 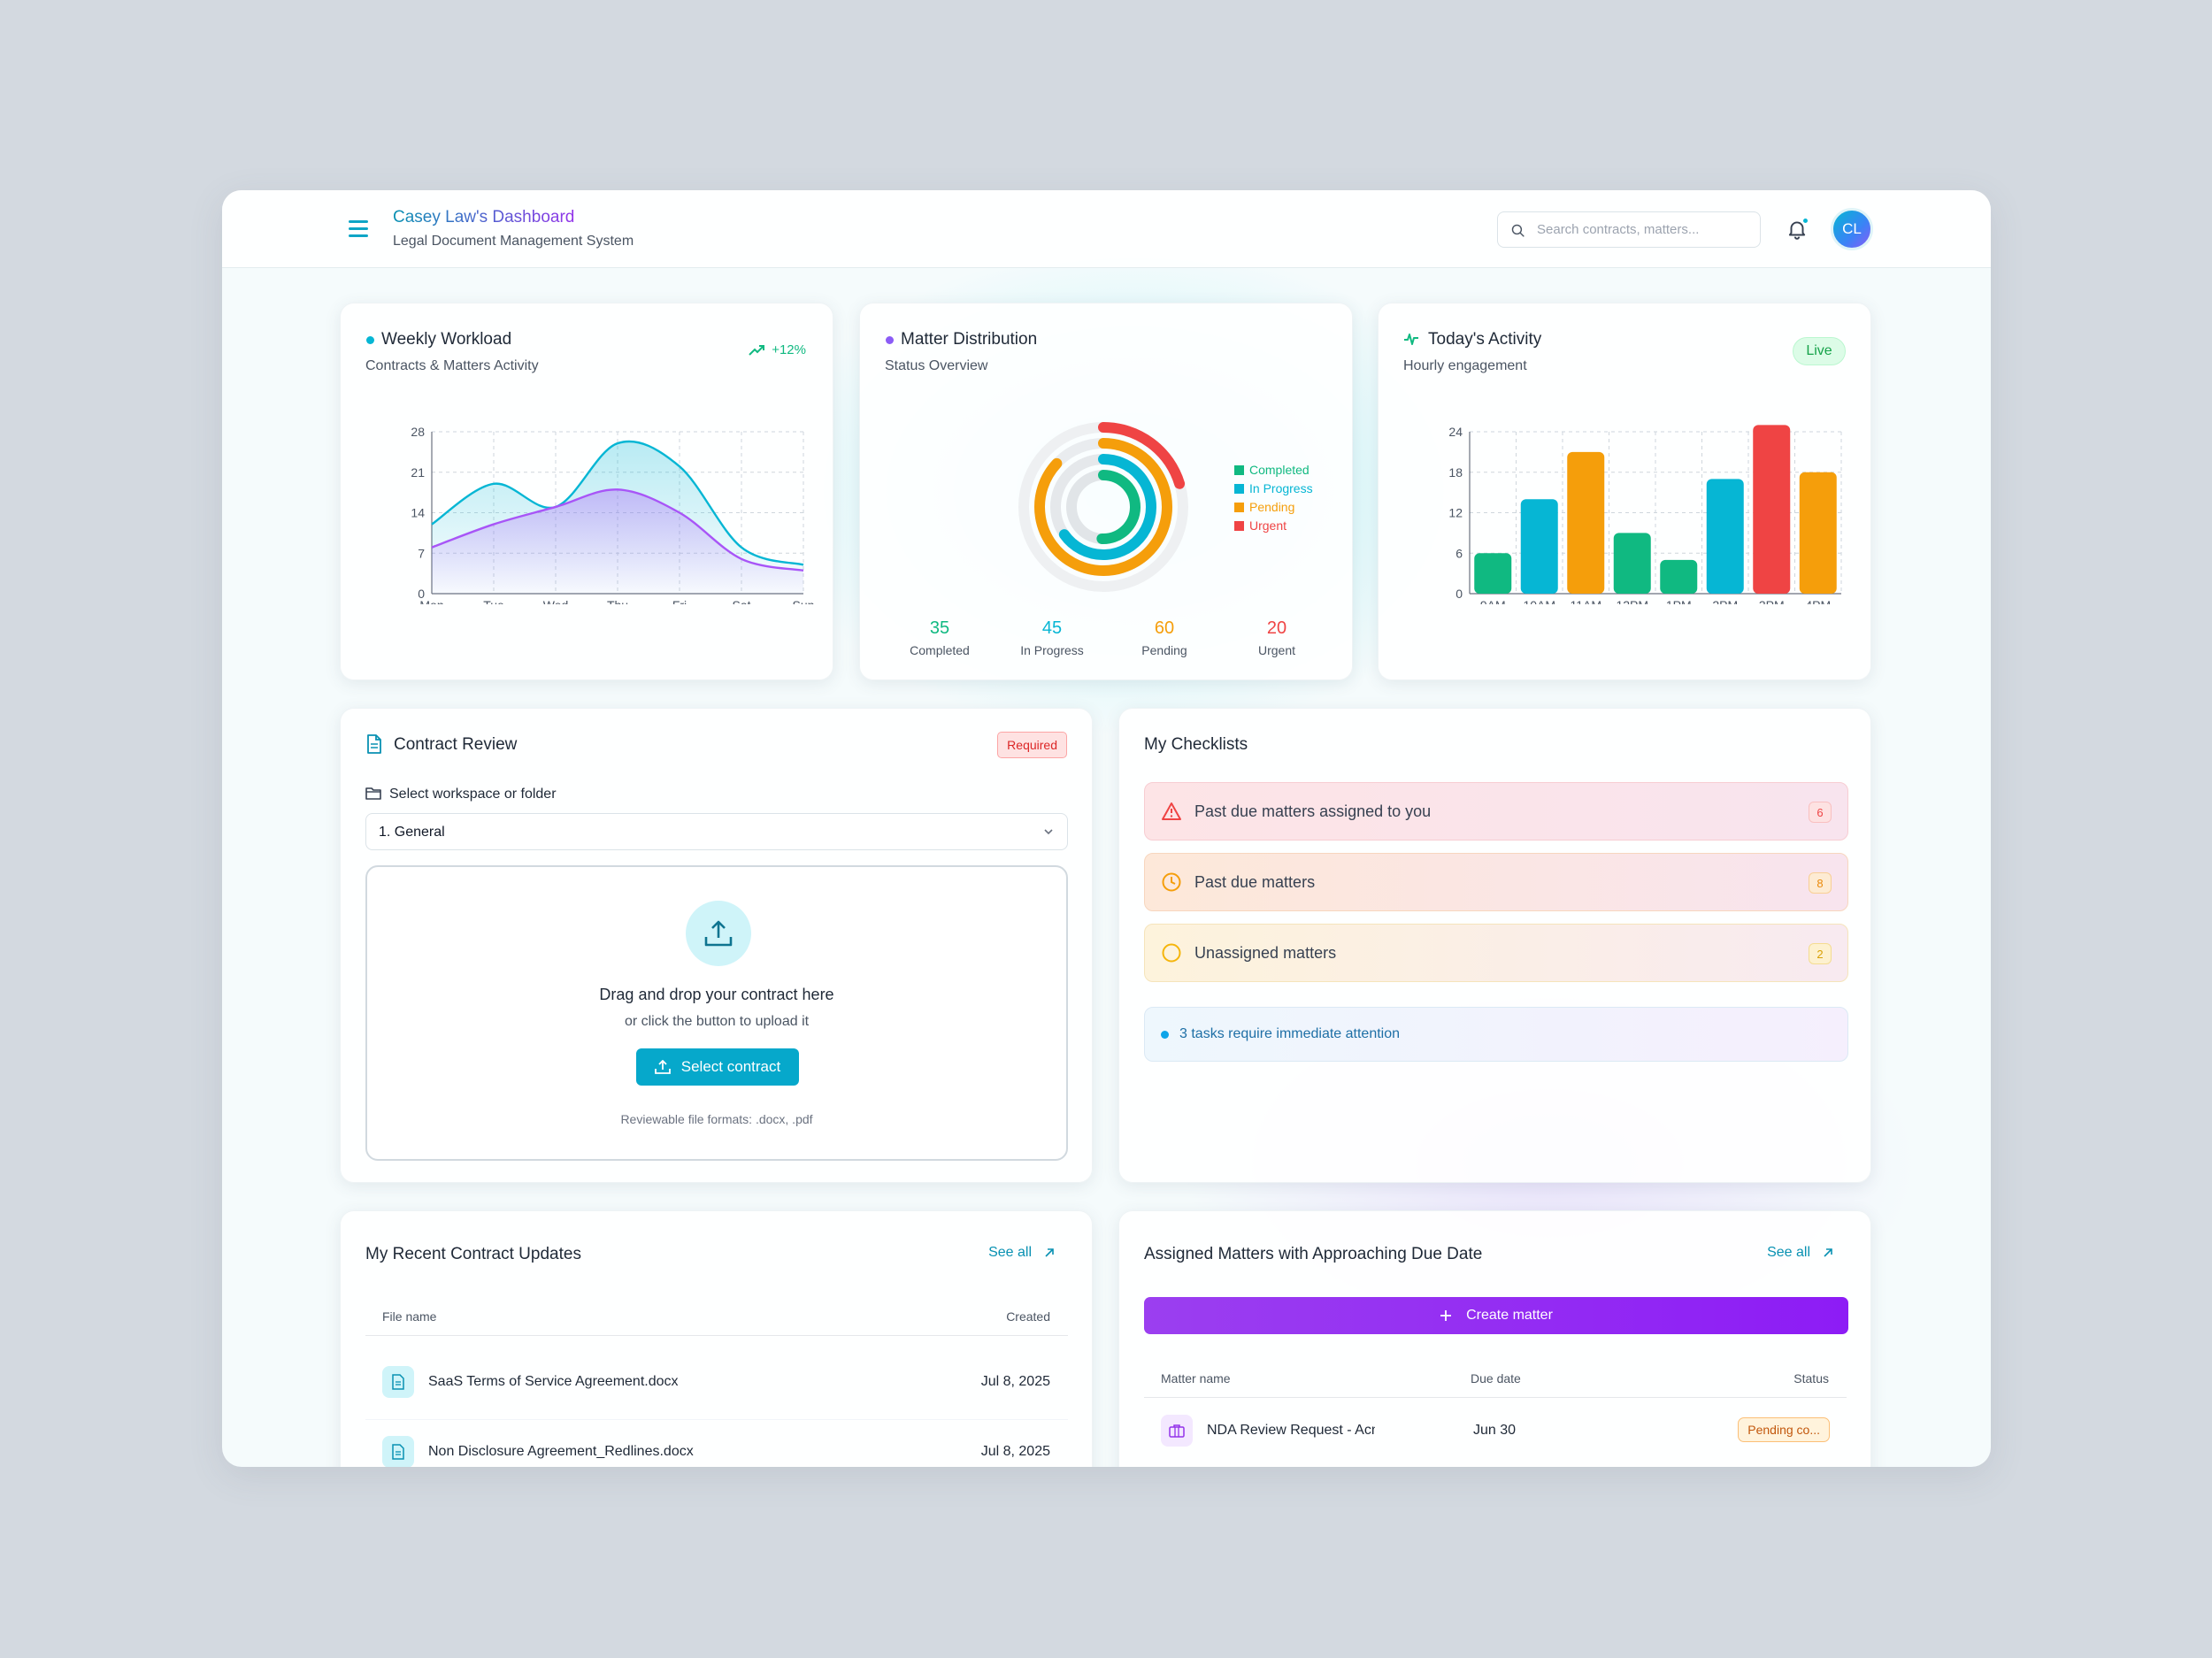 I want to click on card-title: Today's Activity, so click(x=1485, y=339).